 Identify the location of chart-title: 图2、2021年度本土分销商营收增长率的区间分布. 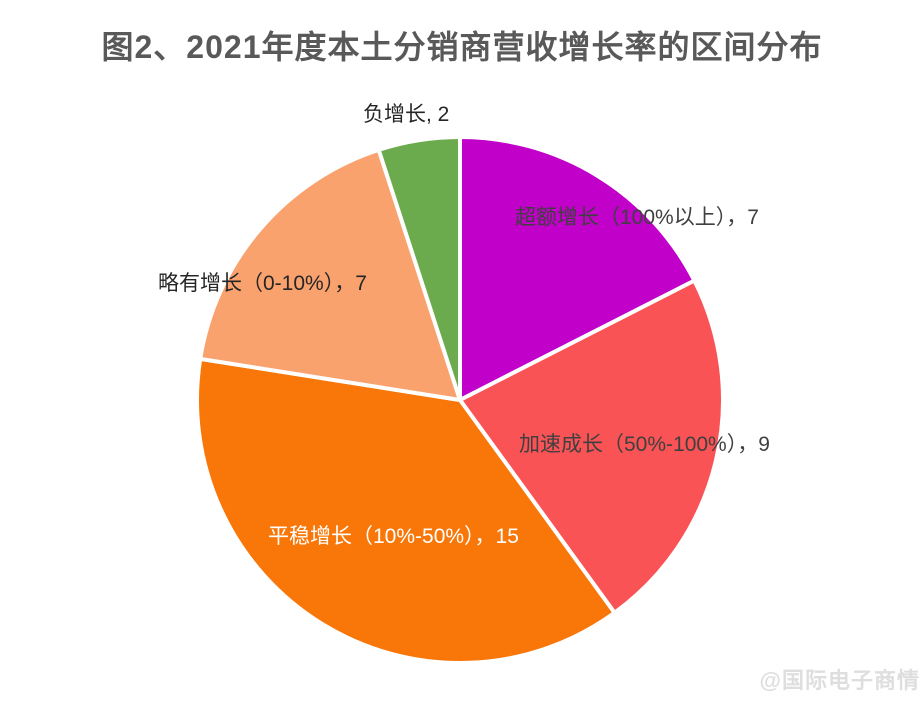
(462, 47).